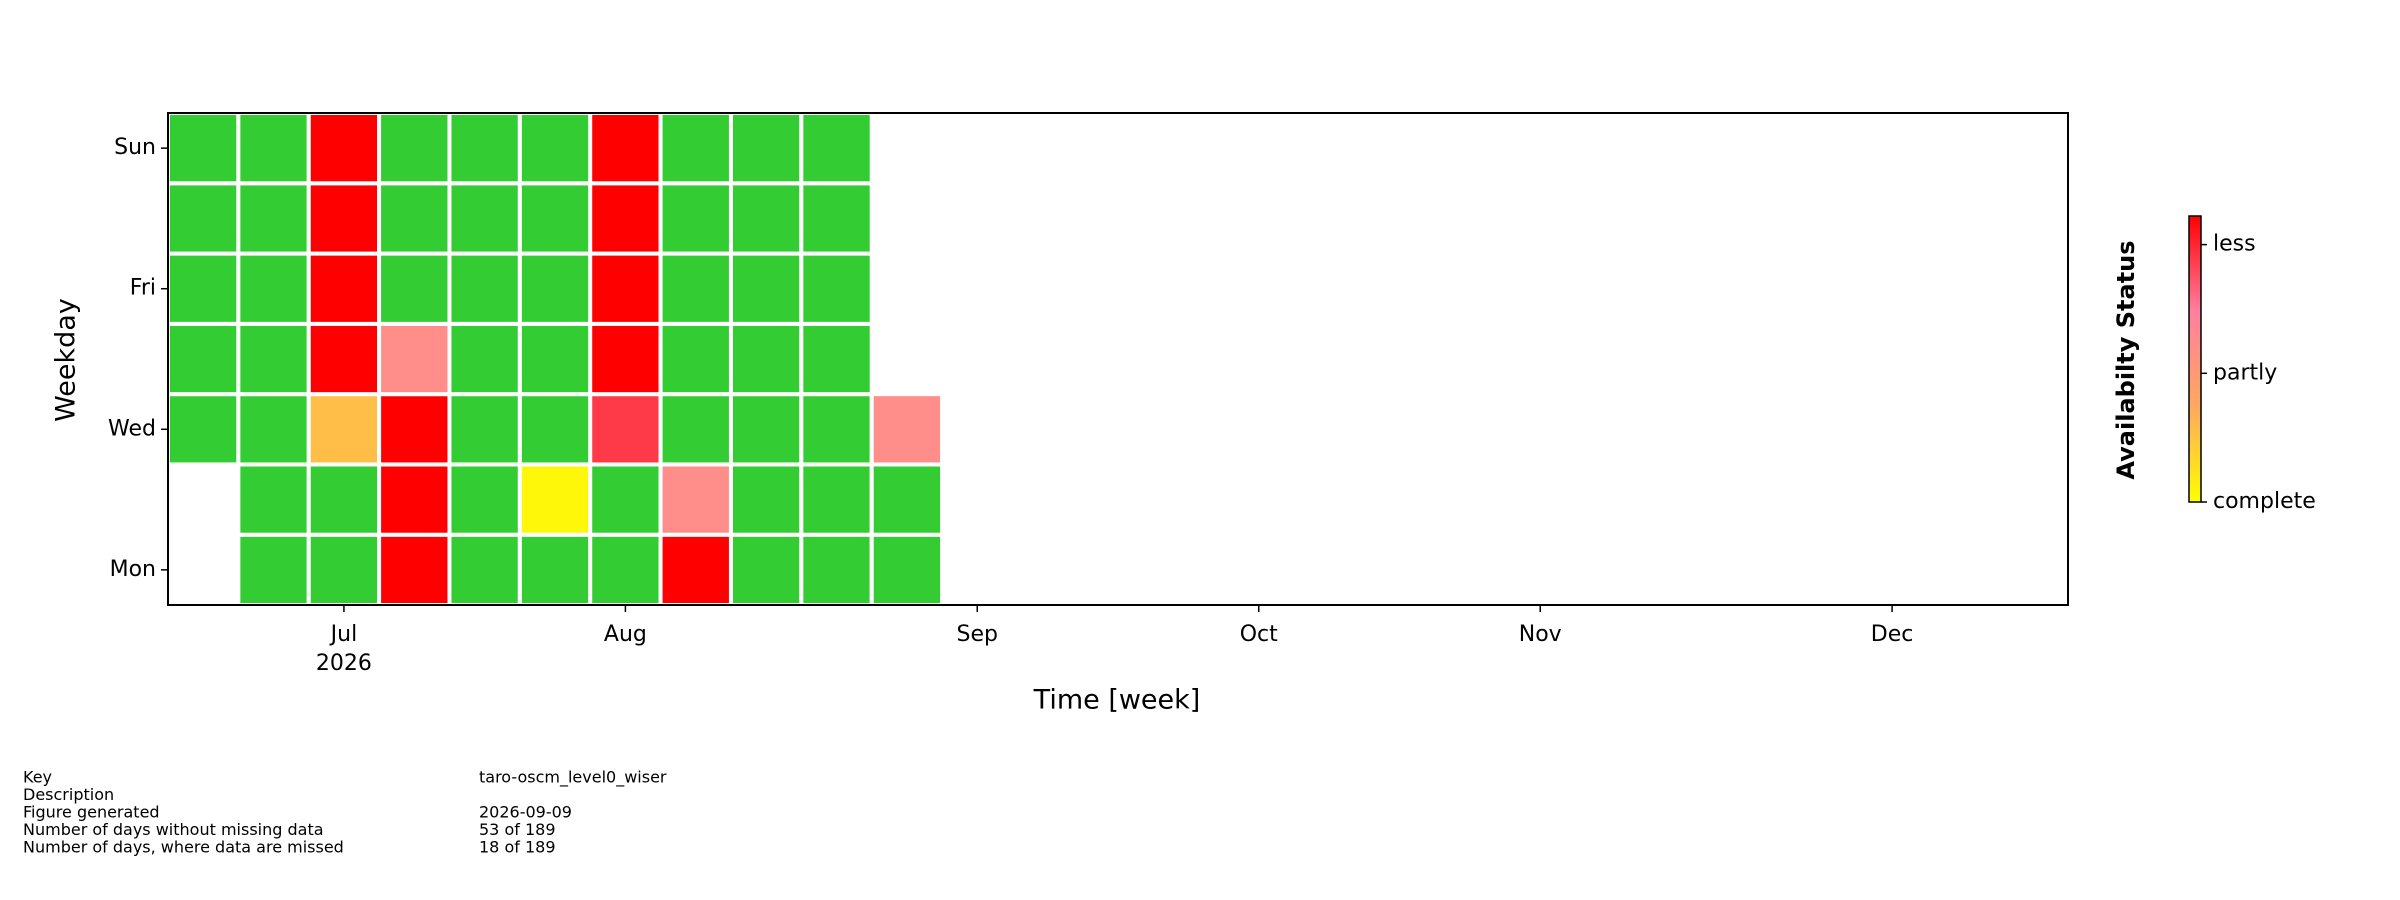  What do you see at coordinates (2245, 372) in the screenshot?
I see `colorbar-tick-label: partly` at bounding box center [2245, 372].